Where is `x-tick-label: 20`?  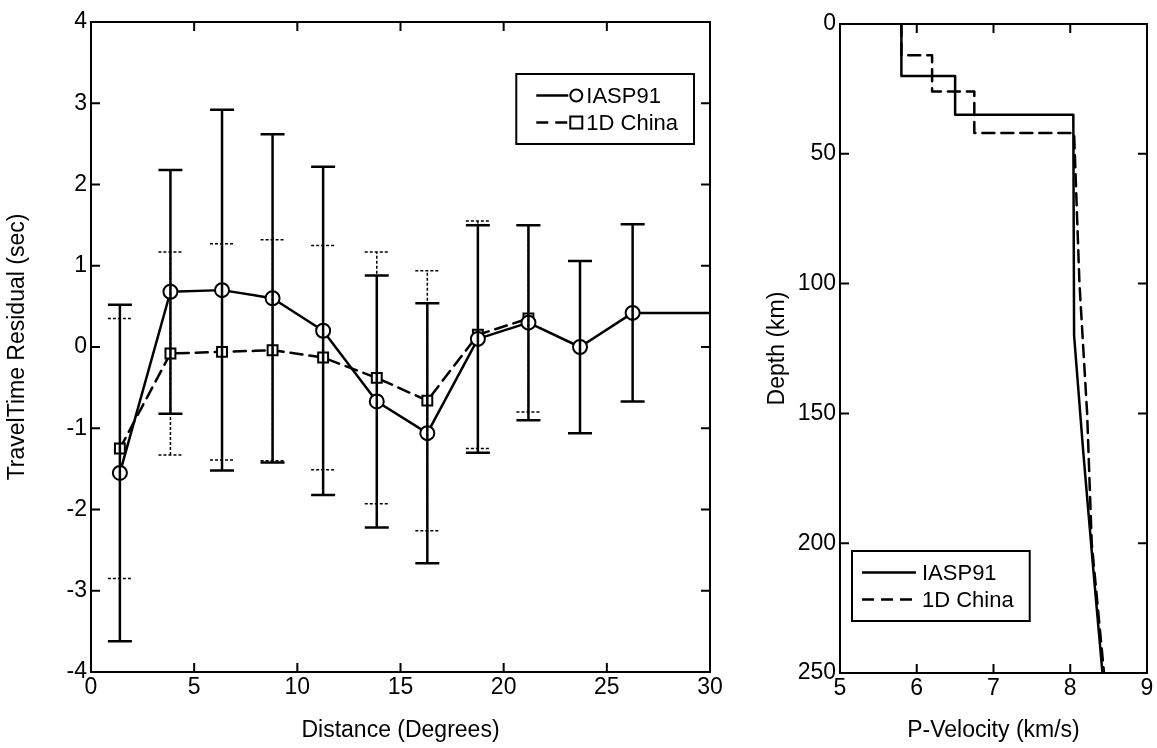 x-tick-label: 20 is located at coordinates (503, 686).